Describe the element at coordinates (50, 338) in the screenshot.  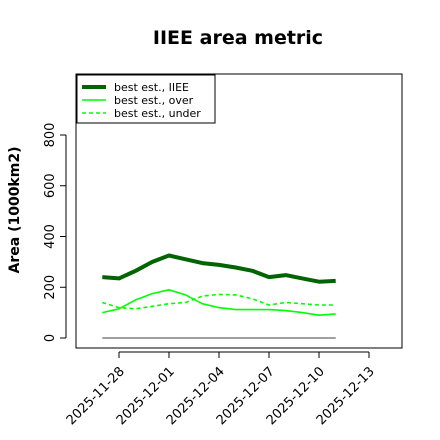
I see `y-tick-label: 0` at that location.